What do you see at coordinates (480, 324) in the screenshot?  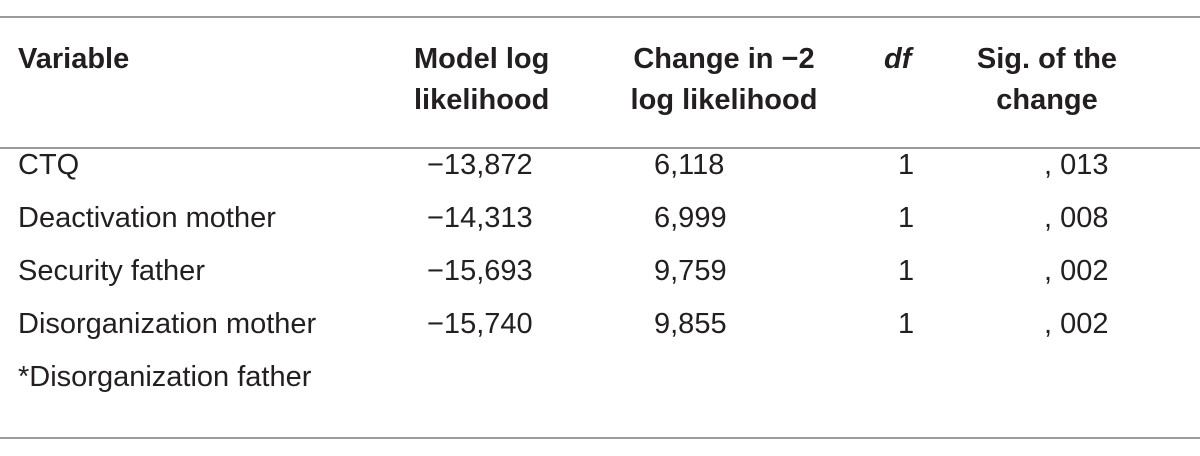 I see `cell-model-log-likelihood: −15,740` at bounding box center [480, 324].